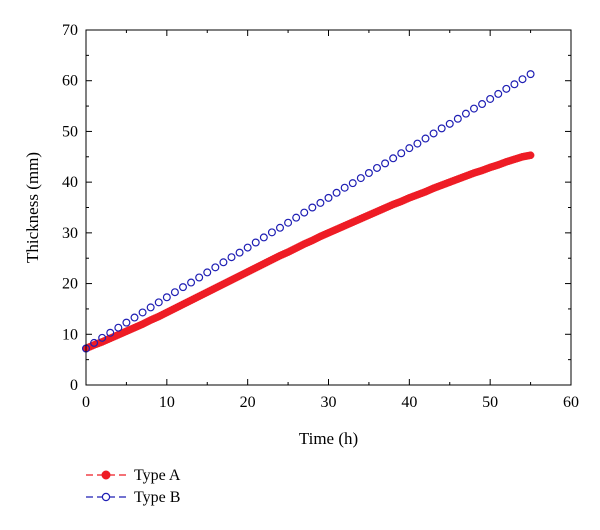 The height and width of the screenshot is (530, 600). What do you see at coordinates (490, 402) in the screenshot?
I see `x-tick-label: 50` at bounding box center [490, 402].